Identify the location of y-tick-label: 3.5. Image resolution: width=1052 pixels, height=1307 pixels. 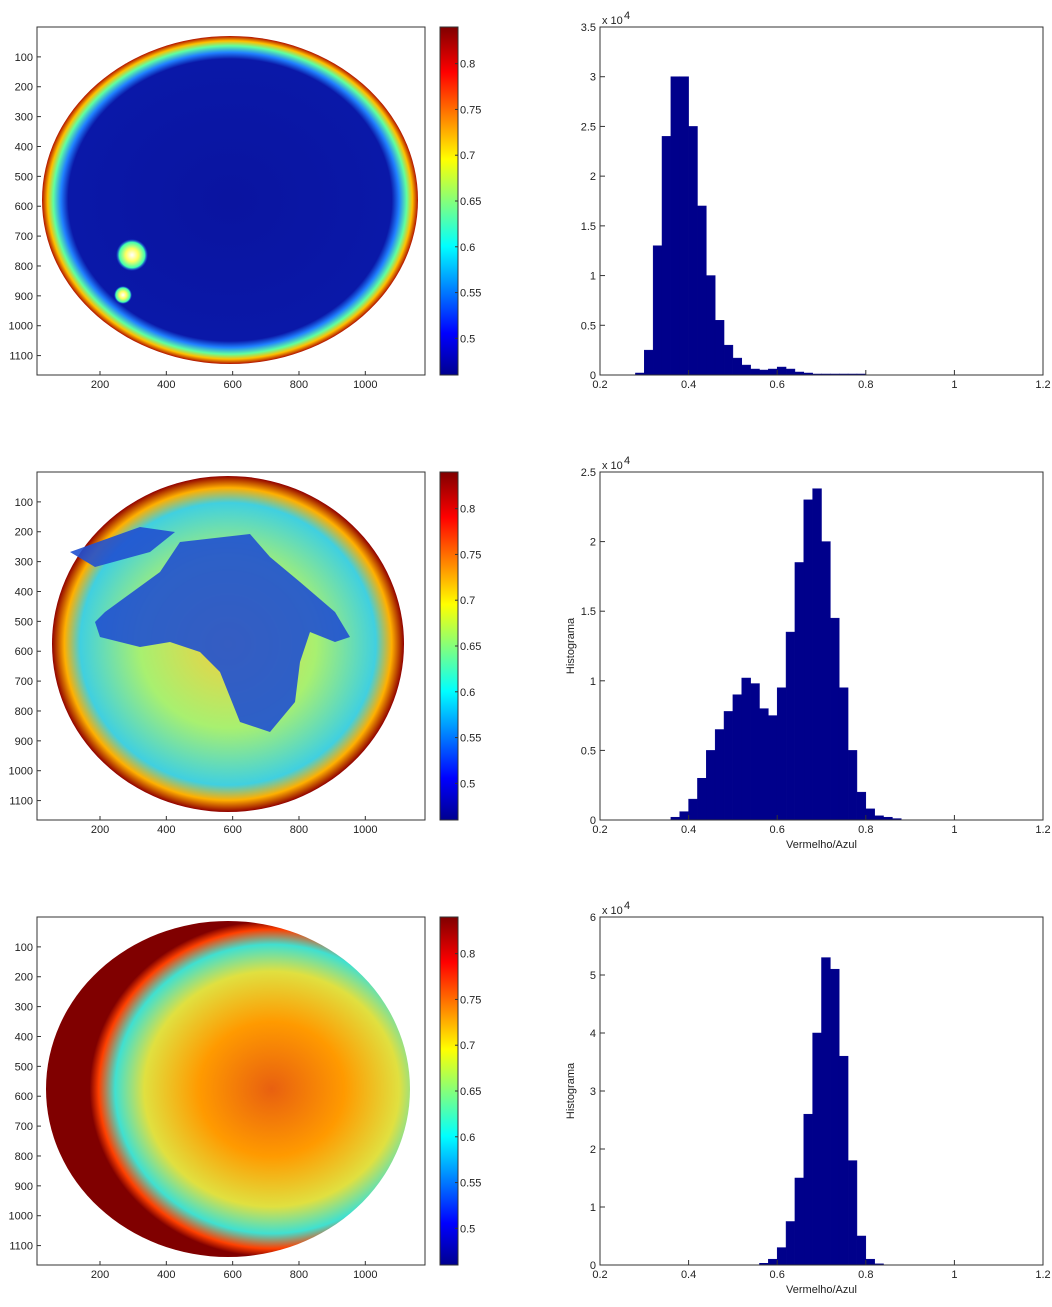
(588, 28).